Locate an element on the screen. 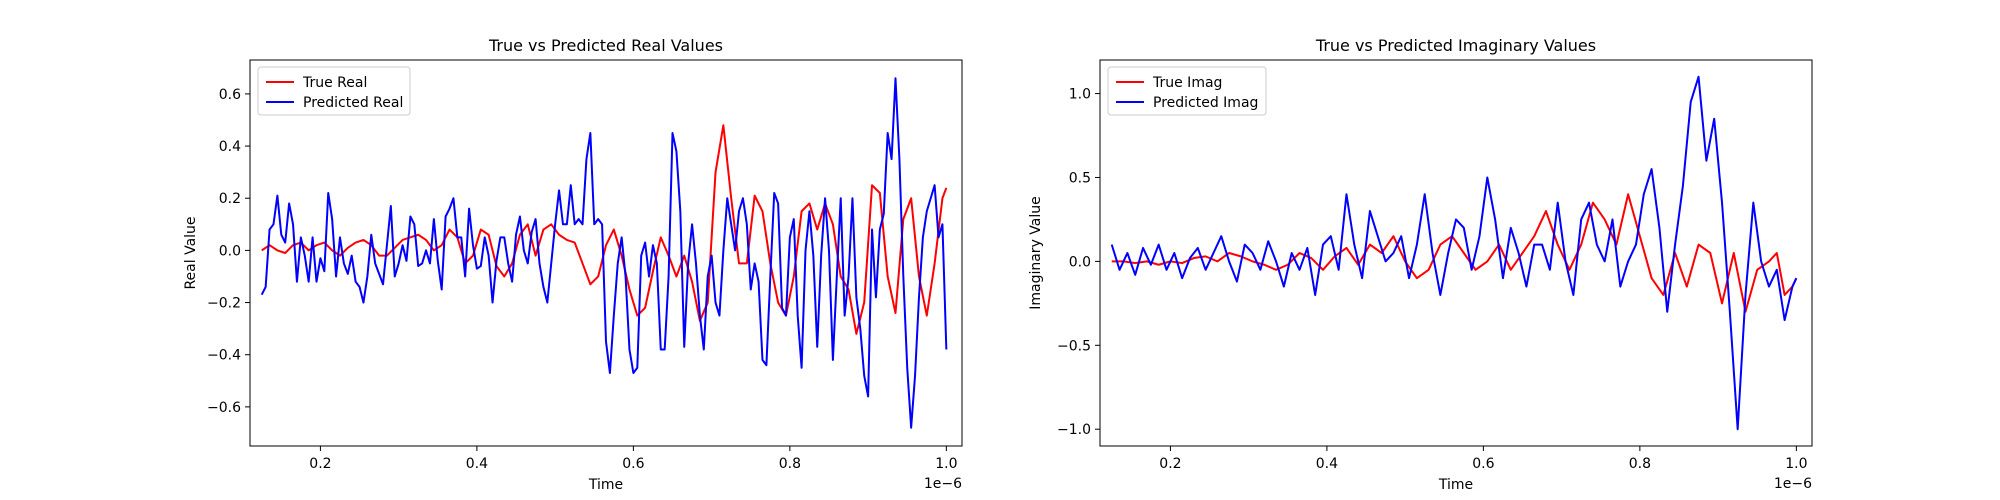  y-tick-label: −0.2 is located at coordinates (224, 304).